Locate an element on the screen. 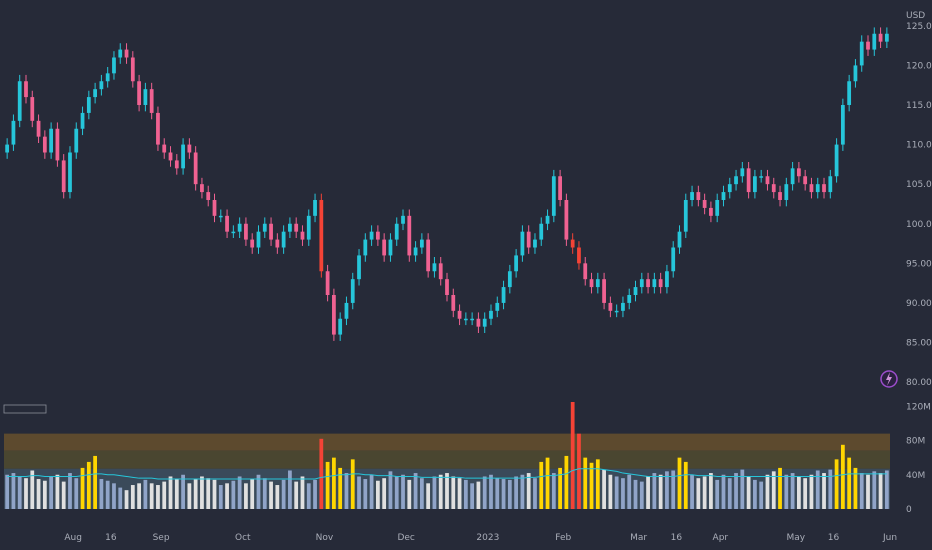 The height and width of the screenshot is (550, 932). time-tick-label: 16 is located at coordinates (677, 538).